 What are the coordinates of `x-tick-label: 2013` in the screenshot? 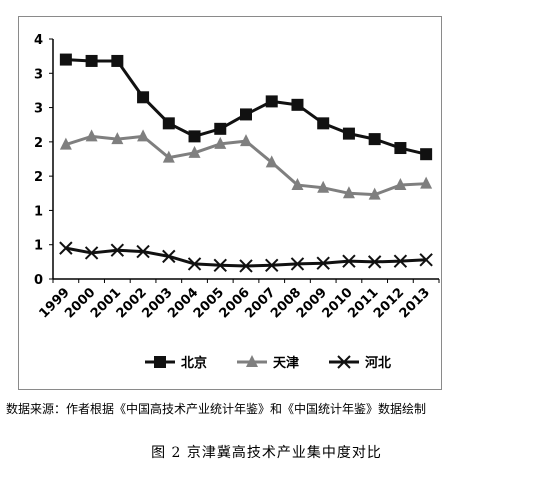 It's located at (415, 303).